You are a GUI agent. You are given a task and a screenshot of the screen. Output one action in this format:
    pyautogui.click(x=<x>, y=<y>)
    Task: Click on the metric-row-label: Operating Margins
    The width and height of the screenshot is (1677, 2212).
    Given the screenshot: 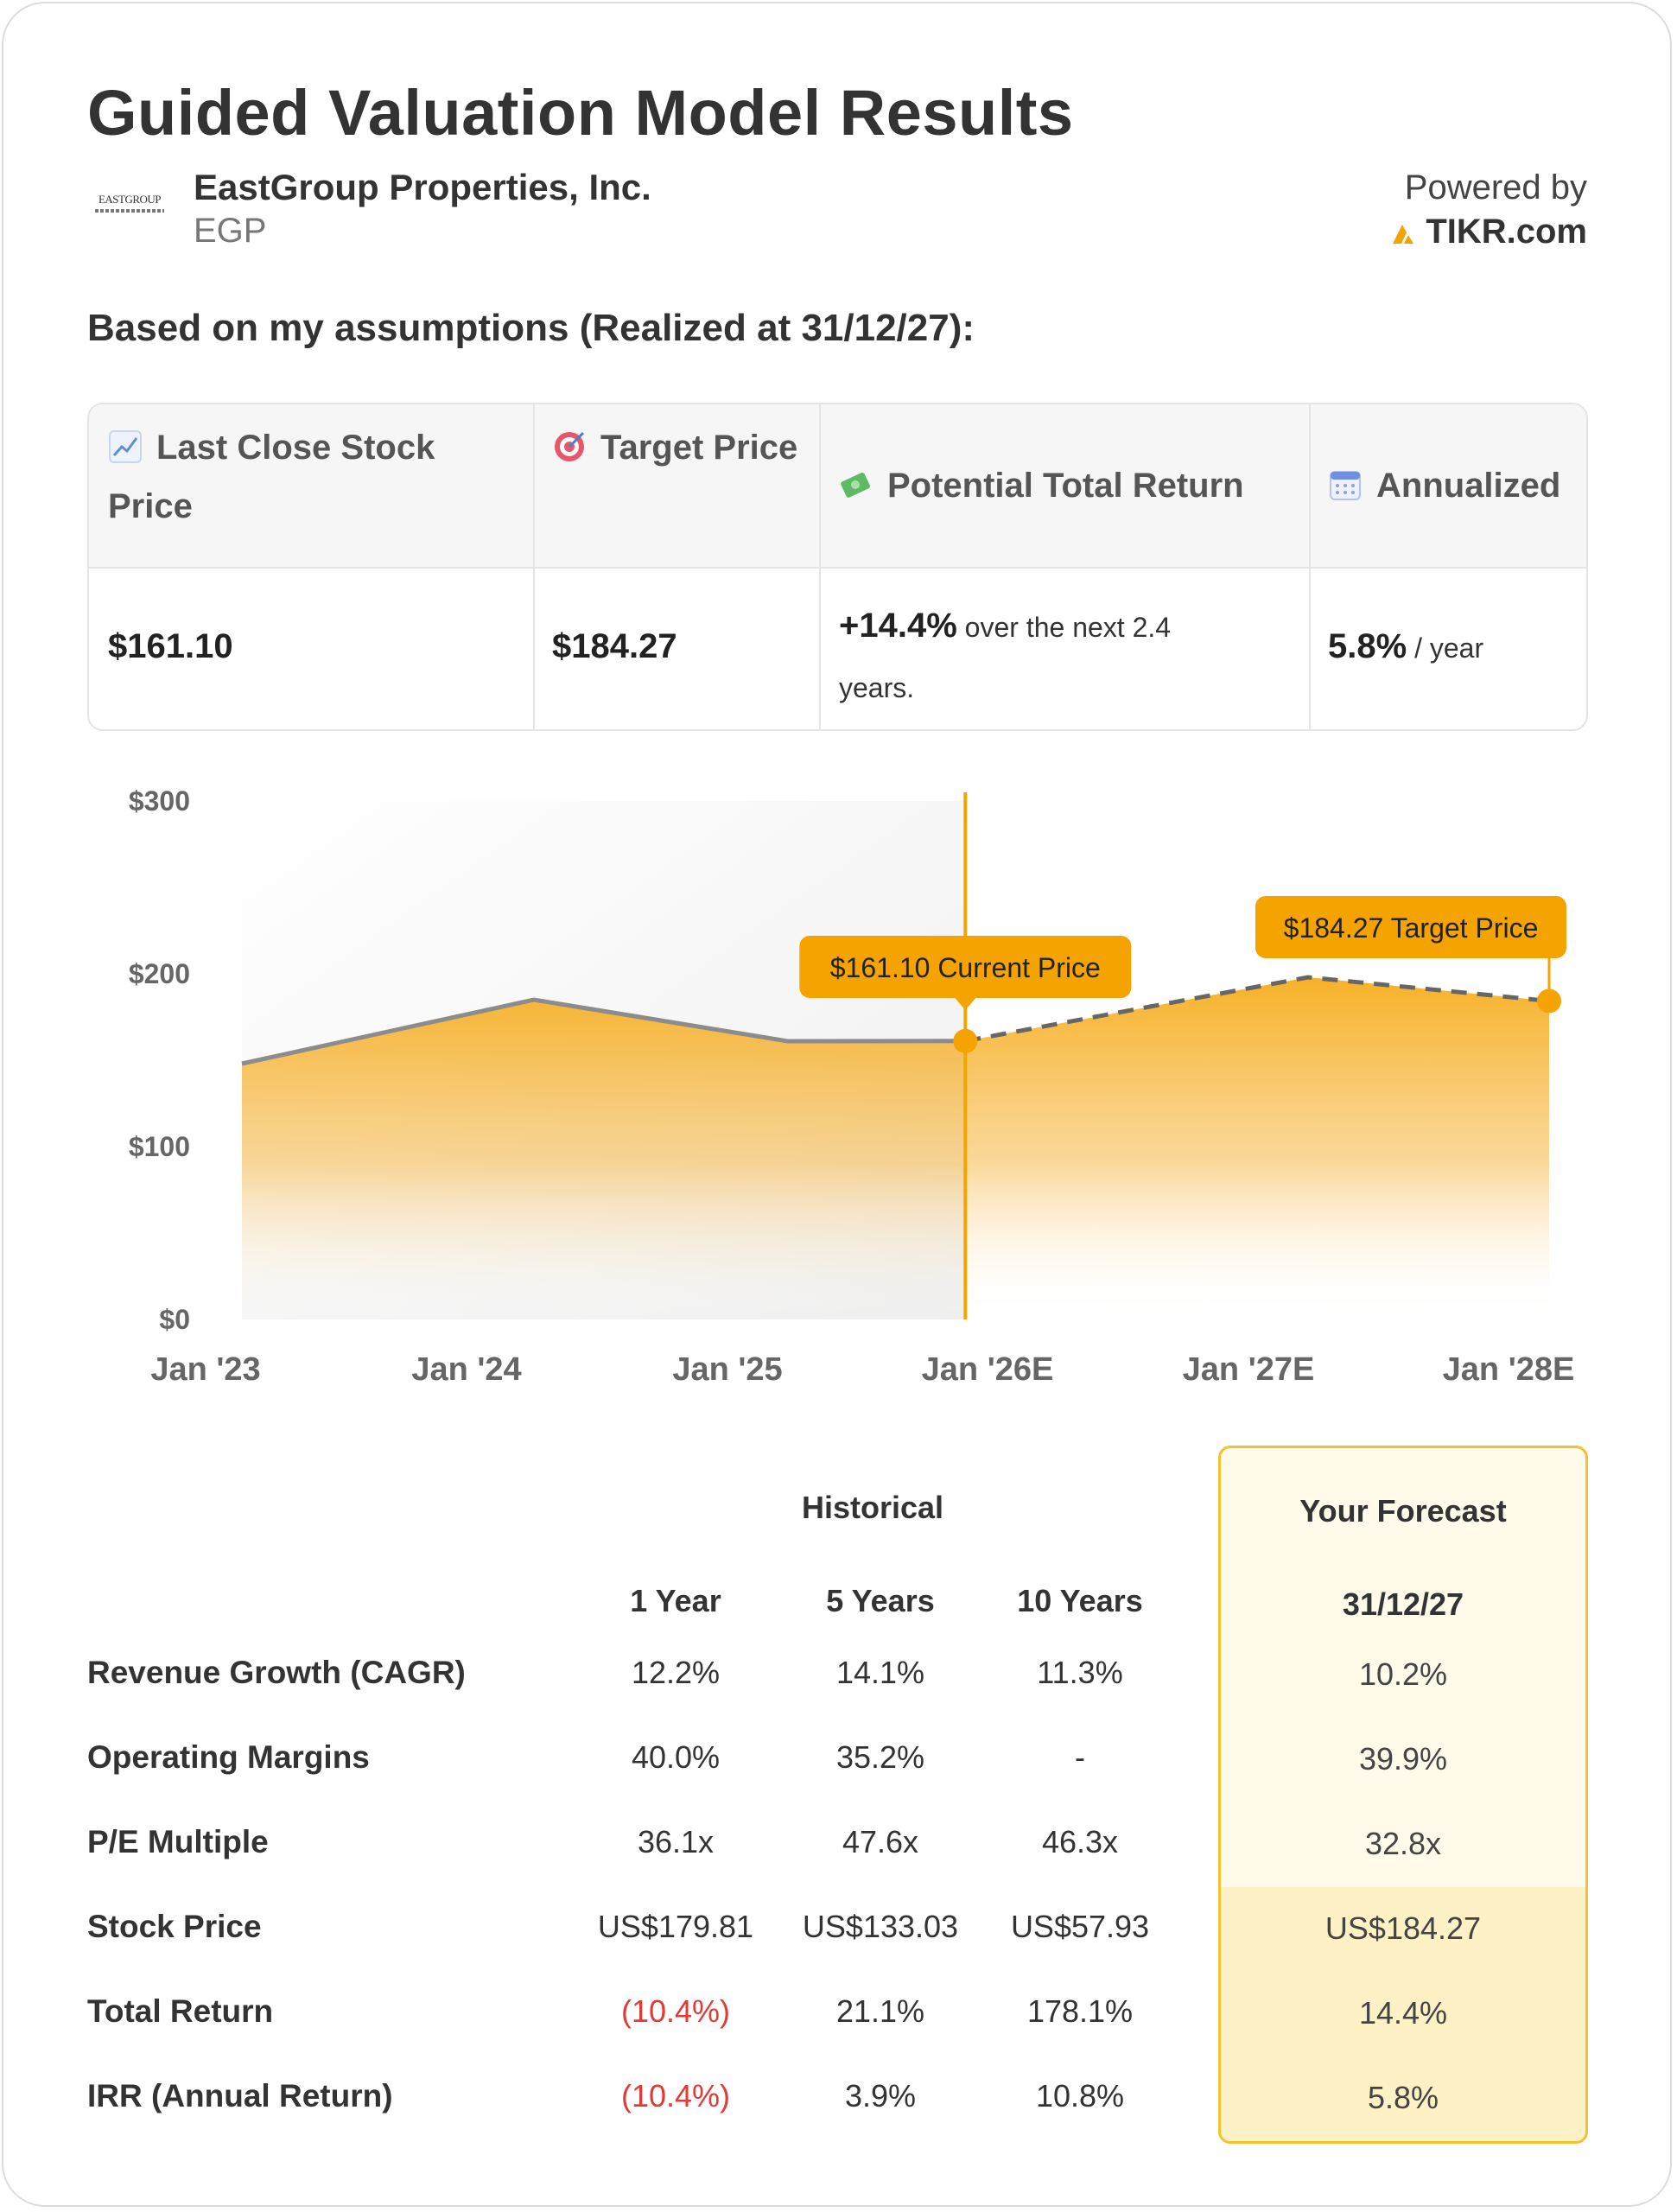 What is the action you would take?
    pyautogui.click(x=228, y=1757)
    